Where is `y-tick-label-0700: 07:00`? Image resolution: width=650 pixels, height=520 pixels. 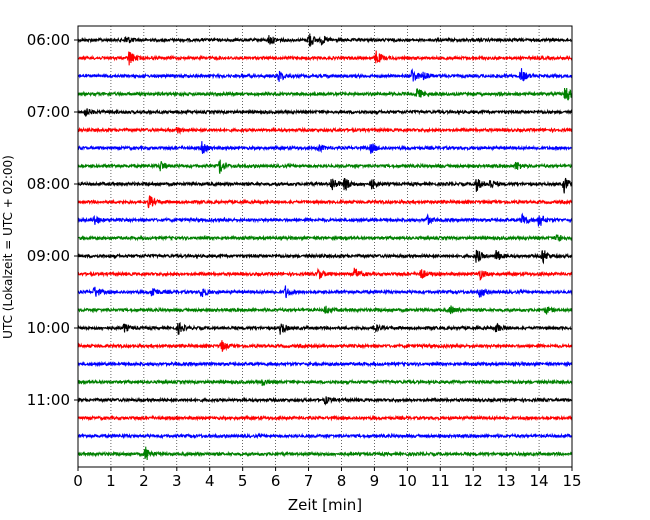
y-tick-label-0700: 07:00 is located at coordinates (48, 112).